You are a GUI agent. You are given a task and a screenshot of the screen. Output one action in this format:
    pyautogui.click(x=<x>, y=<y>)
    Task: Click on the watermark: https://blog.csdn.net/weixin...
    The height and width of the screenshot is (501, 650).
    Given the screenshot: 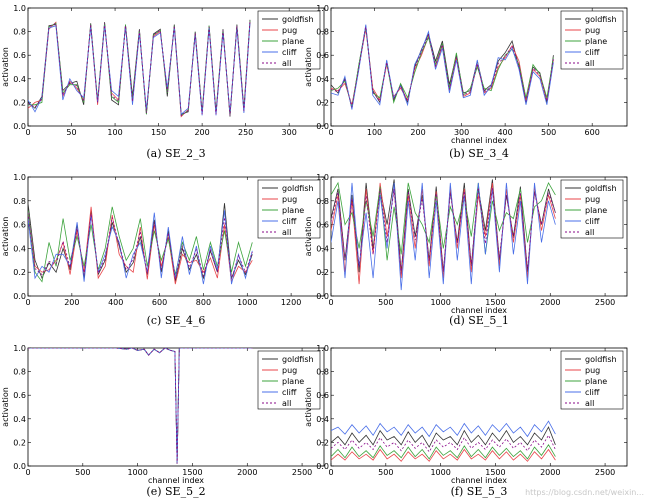 What is the action you would take?
    pyautogui.click(x=584, y=492)
    